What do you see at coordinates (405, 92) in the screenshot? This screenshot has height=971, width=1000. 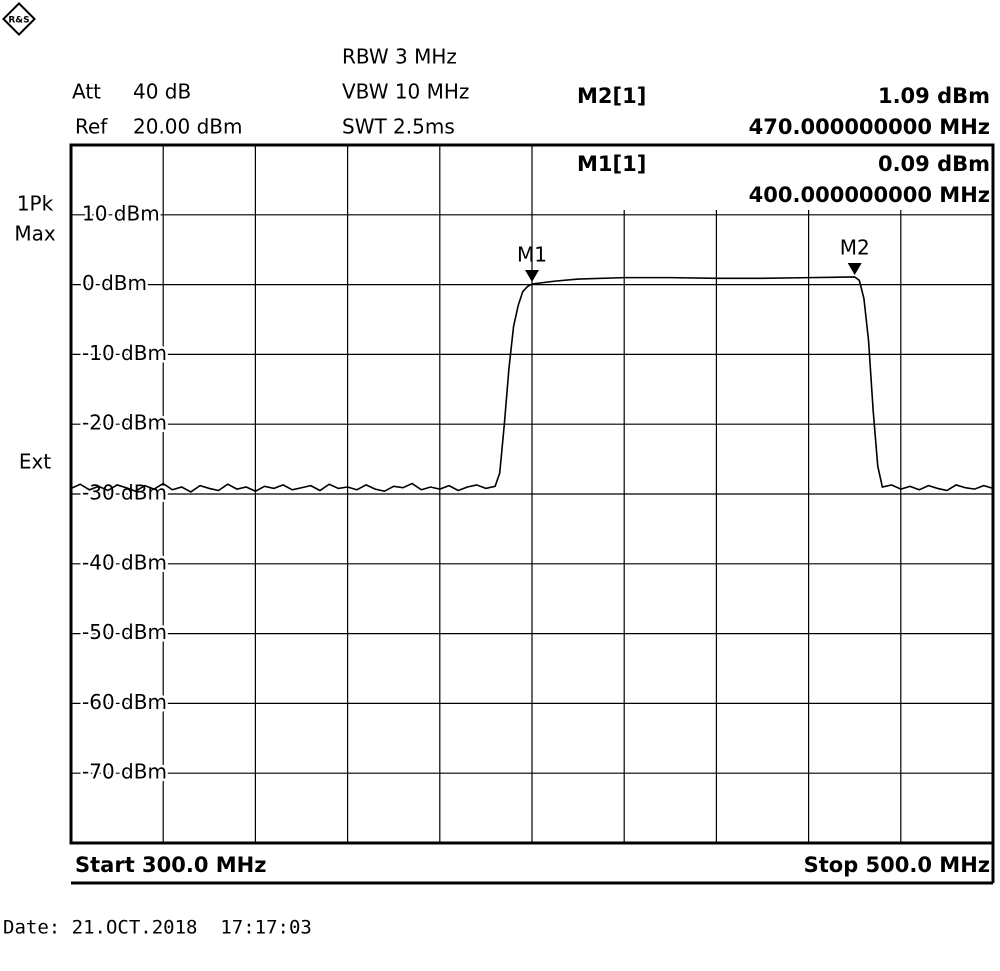 I see `vbw: VBW 10 MHz` at bounding box center [405, 92].